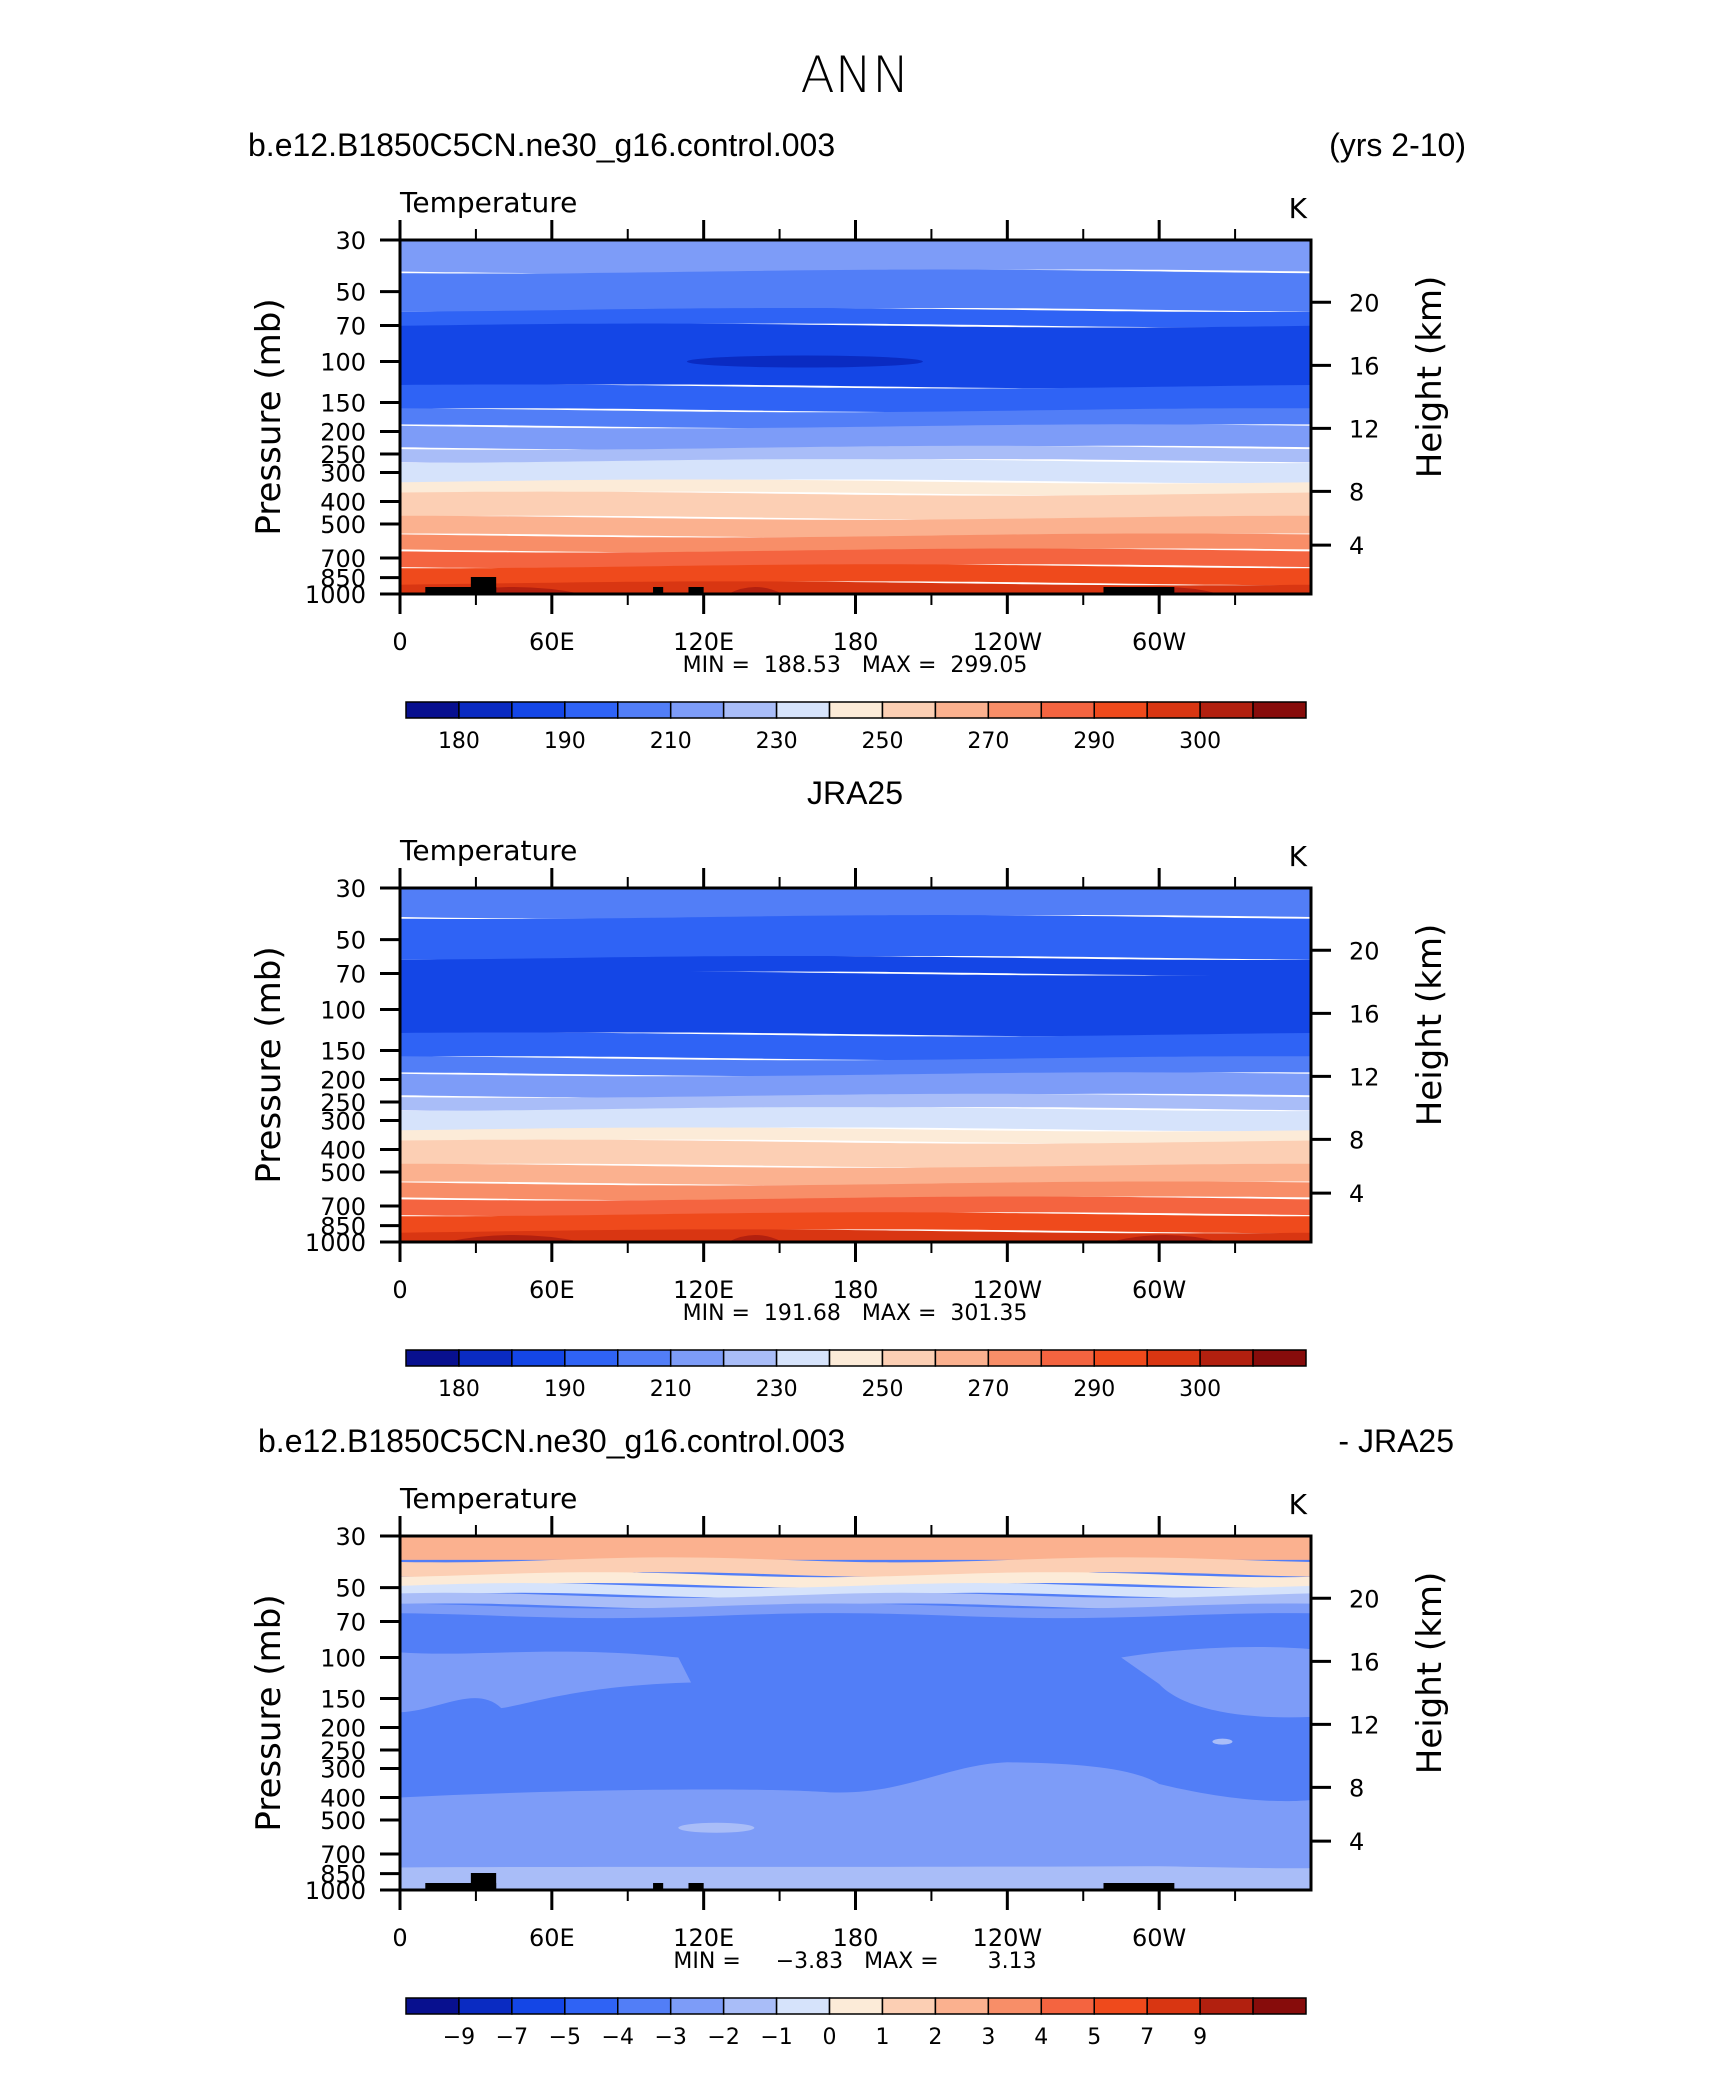 The image size is (1710, 2074). What do you see at coordinates (1364, 1599) in the screenshot?
I see `height-tick-label: 20` at bounding box center [1364, 1599].